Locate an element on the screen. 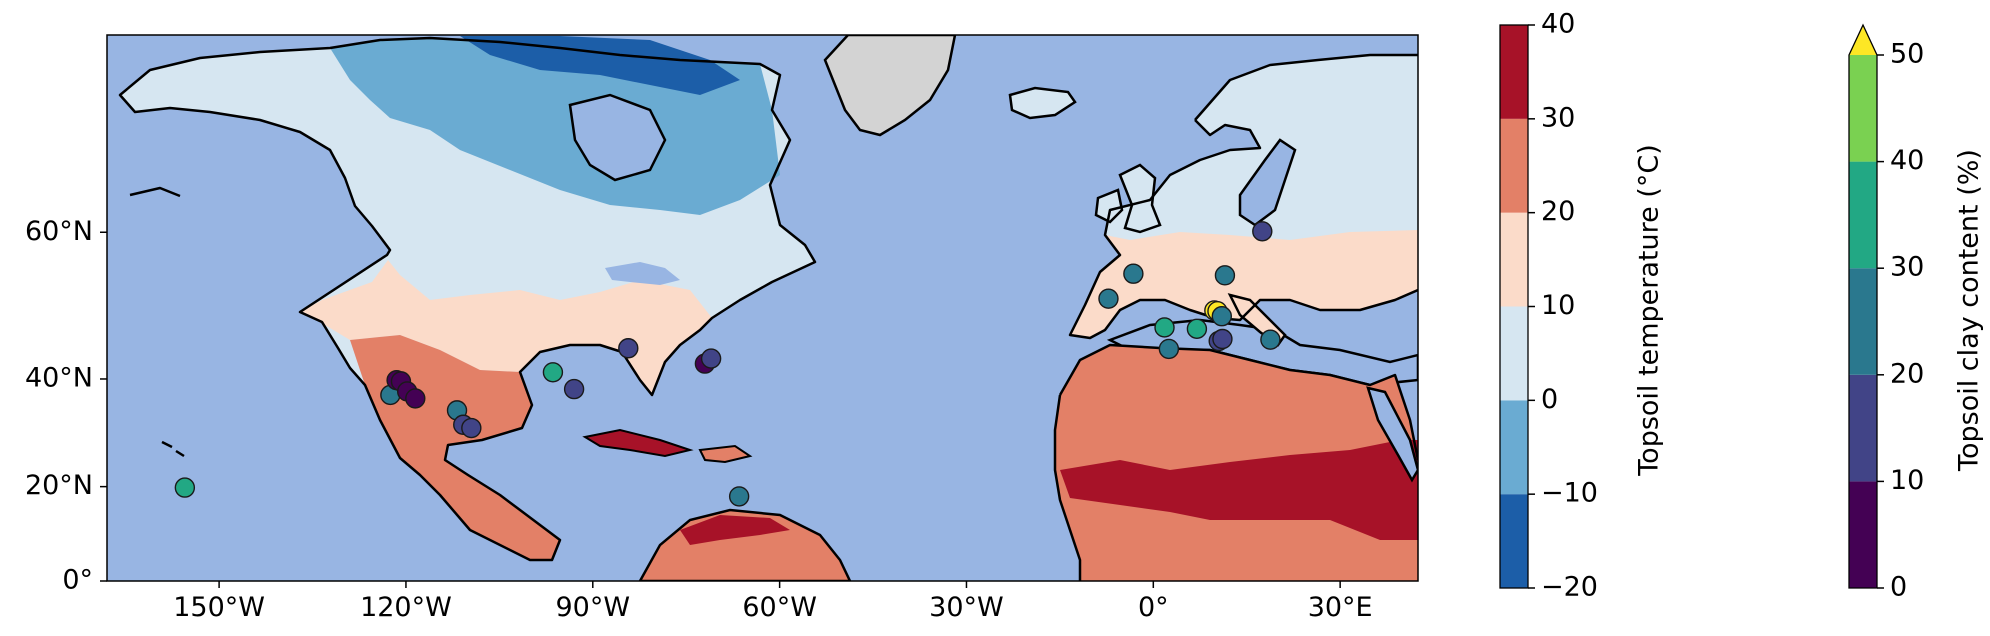 Image resolution: width=1990 pixels, height=636 pixels. sa-hot is located at coordinates (735, 530).